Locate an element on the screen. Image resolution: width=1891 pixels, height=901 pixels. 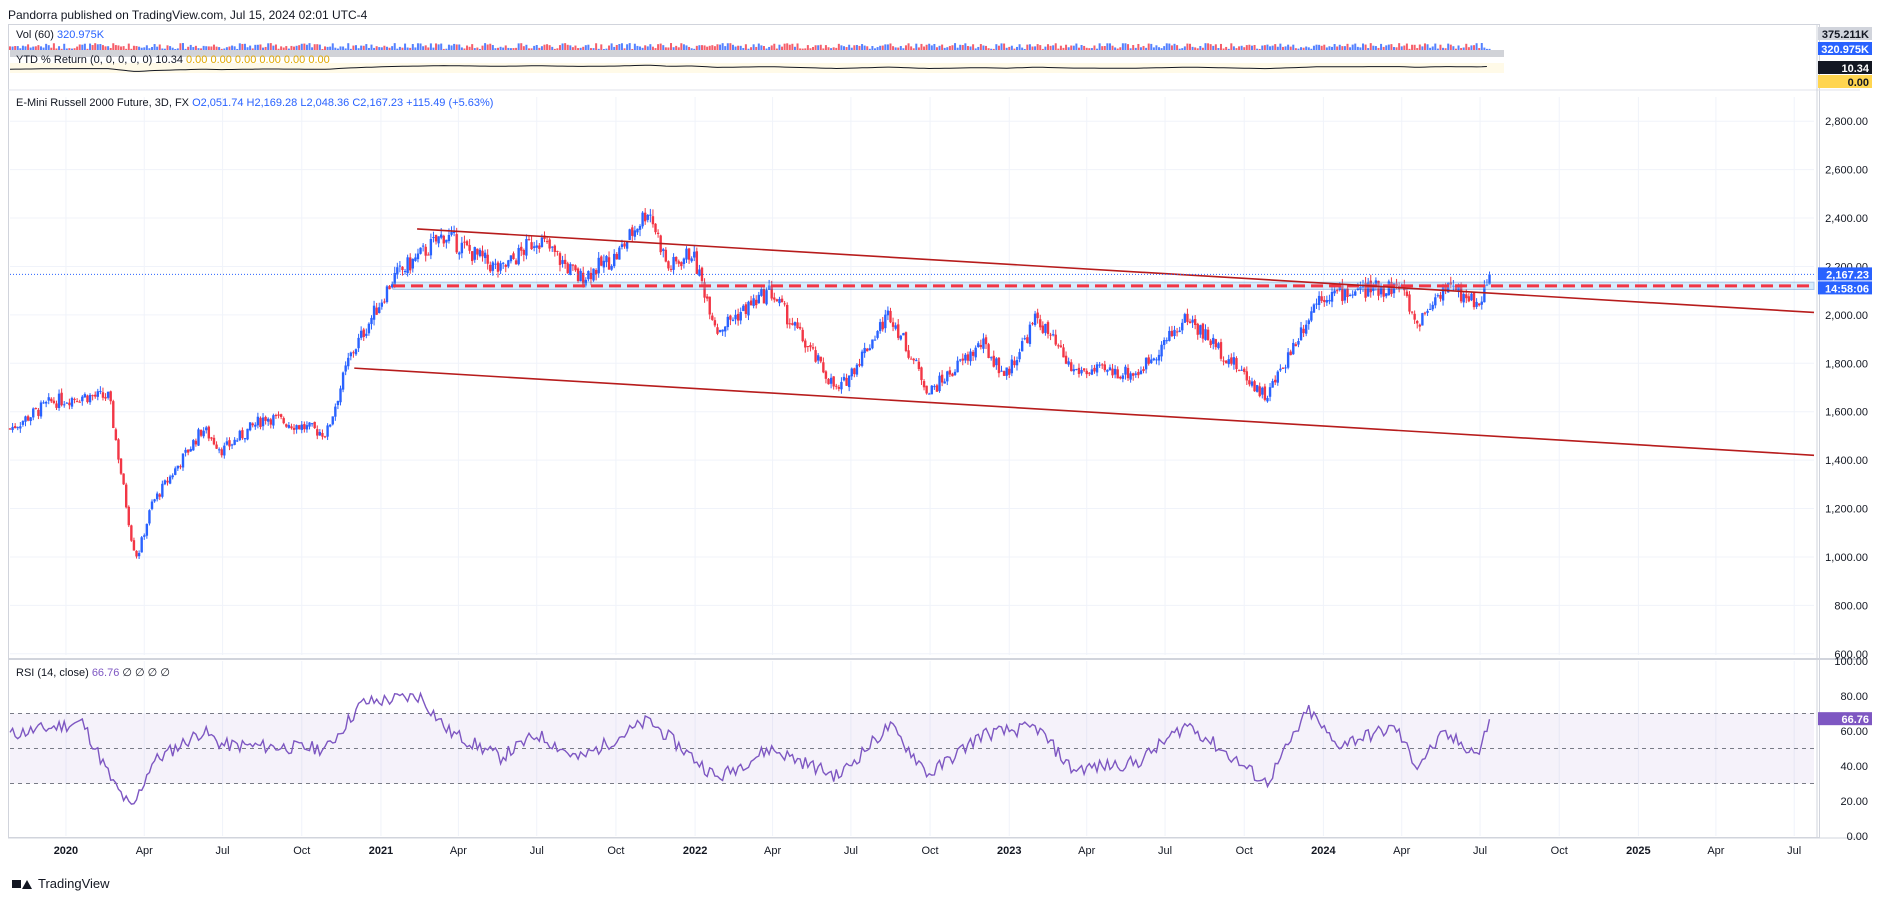
tradingview-brand: TradingView is located at coordinates (61, 883).